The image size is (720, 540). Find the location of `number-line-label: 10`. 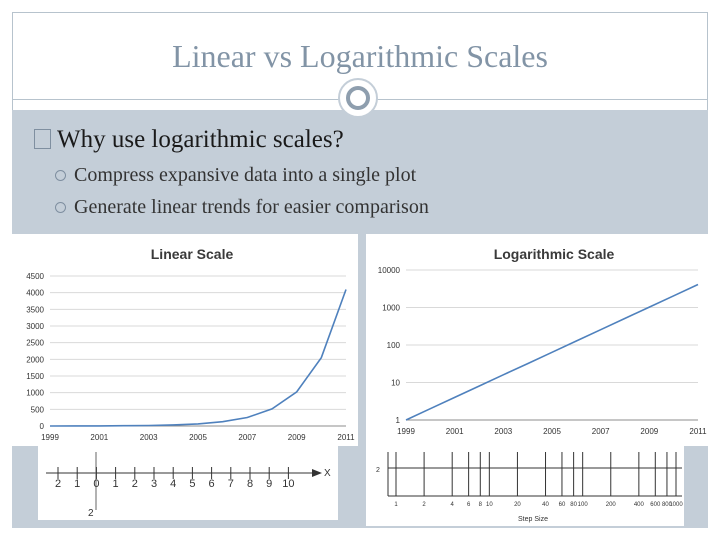

number-line-label: 10 is located at coordinates (288, 484).